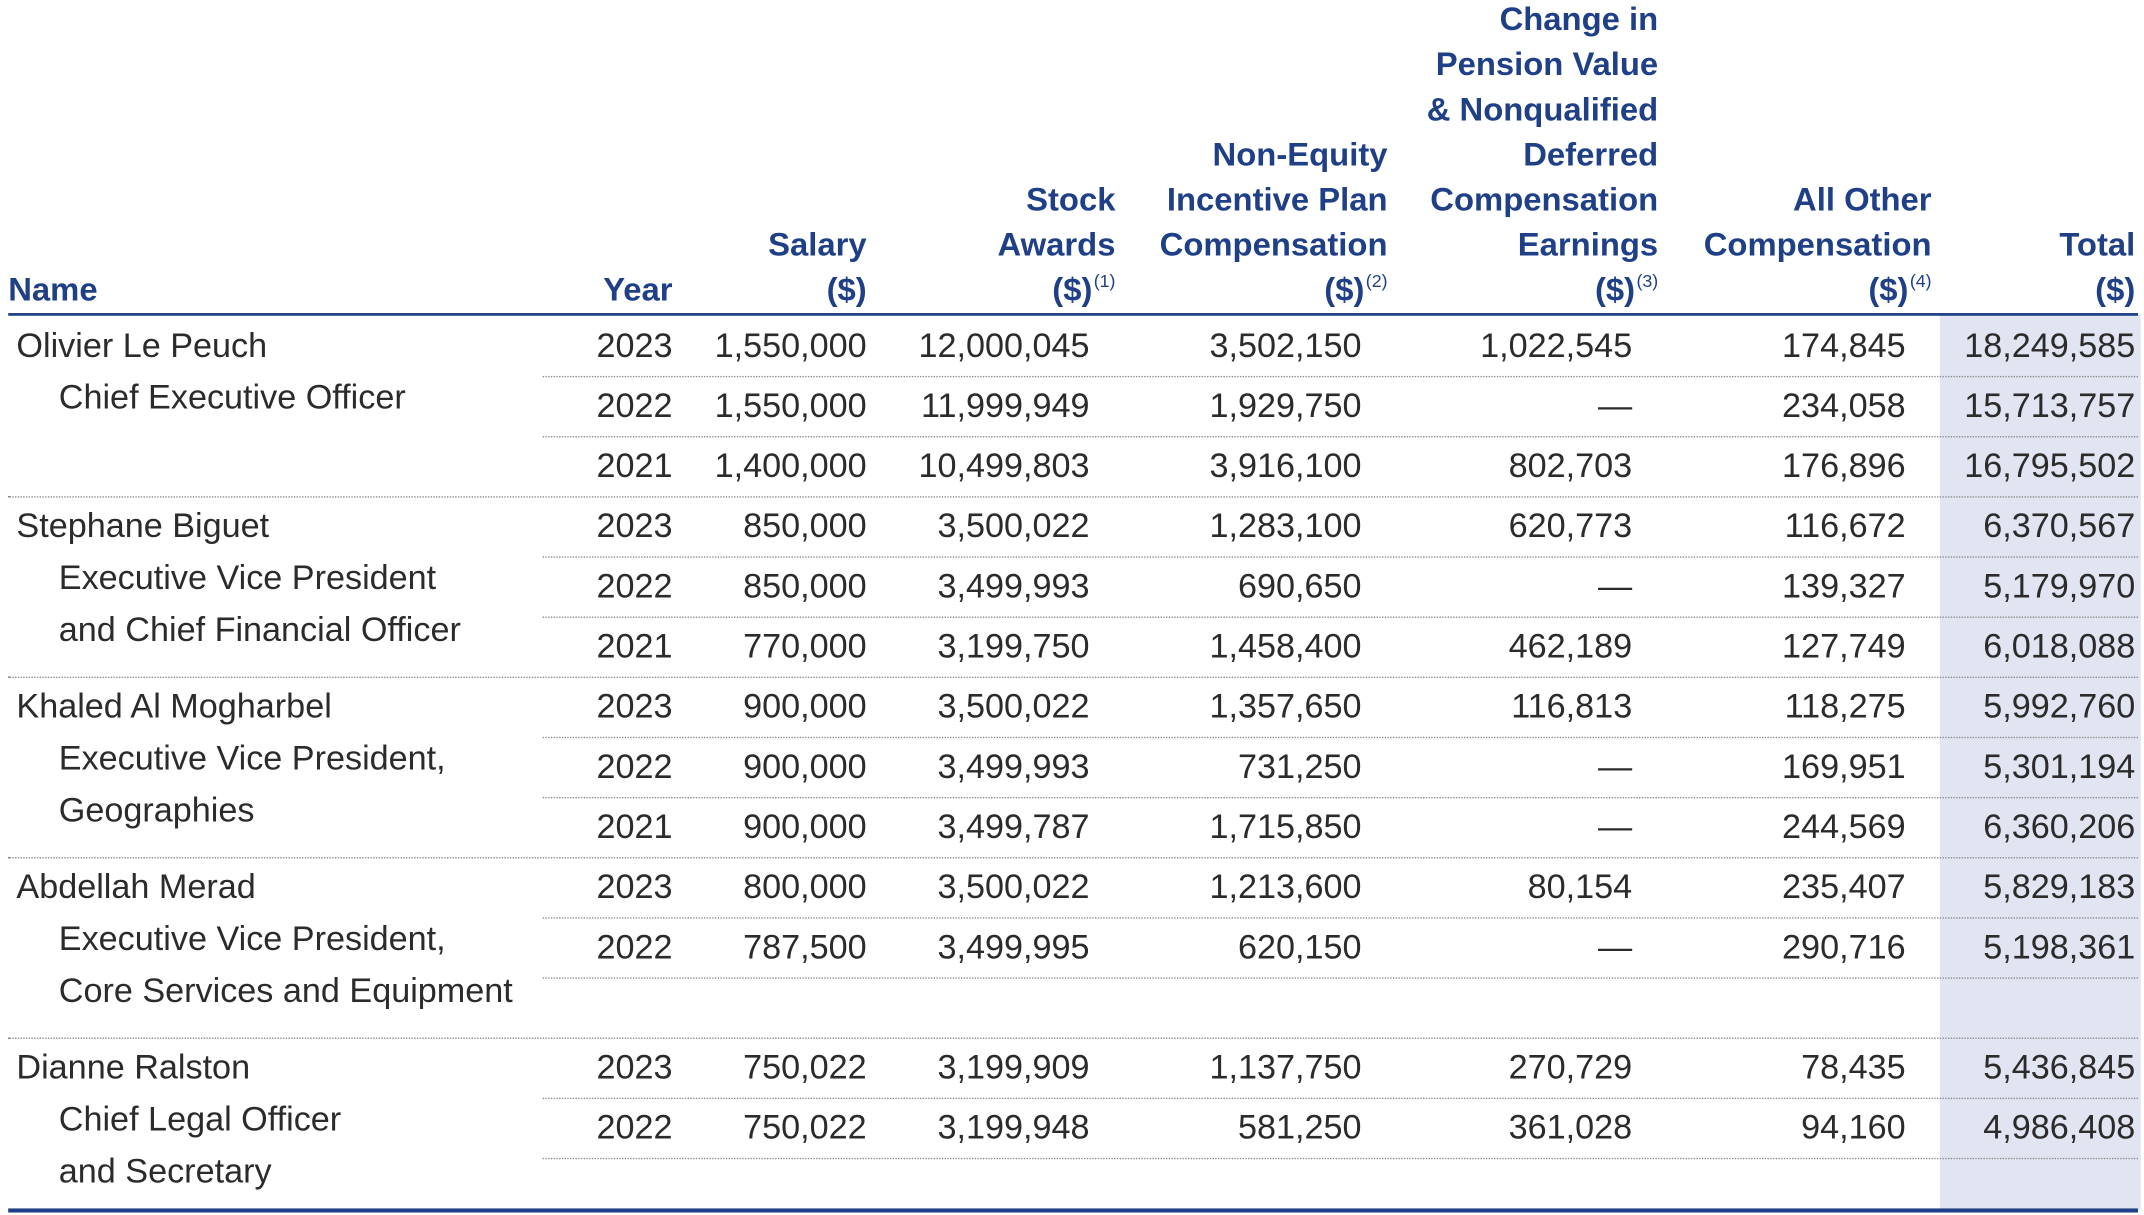 The image size is (2144, 1215). Describe the element at coordinates (1570, 646) in the screenshot. I see `pension-cell: 462,189` at that location.